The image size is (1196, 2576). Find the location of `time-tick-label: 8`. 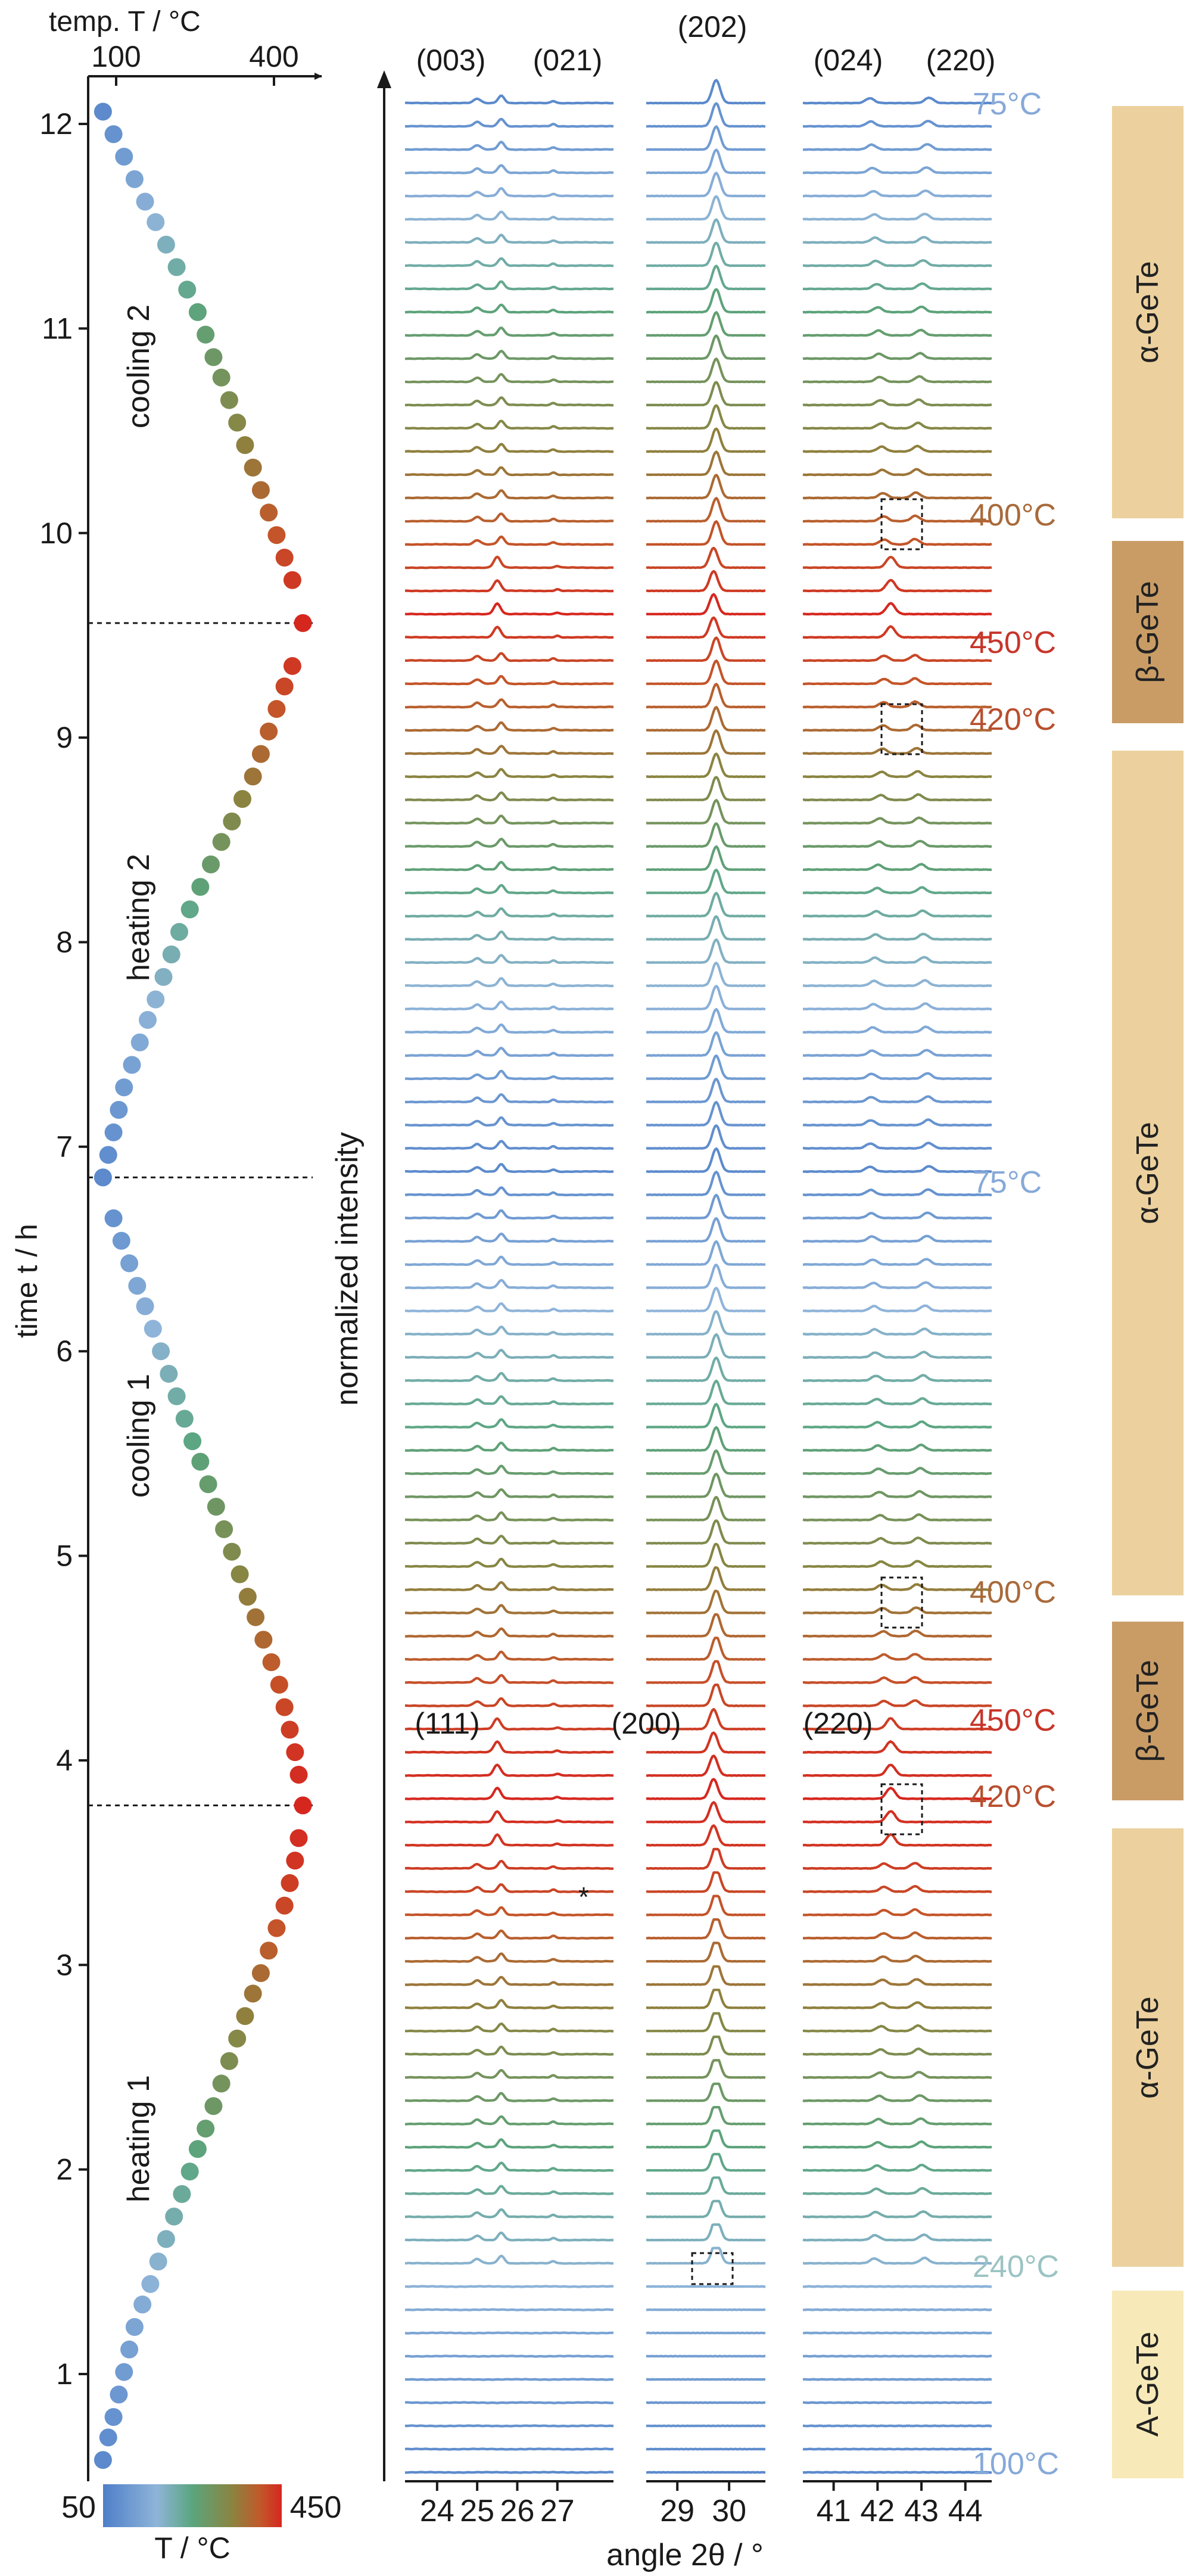

time-tick-label: 8 is located at coordinates (64, 942).